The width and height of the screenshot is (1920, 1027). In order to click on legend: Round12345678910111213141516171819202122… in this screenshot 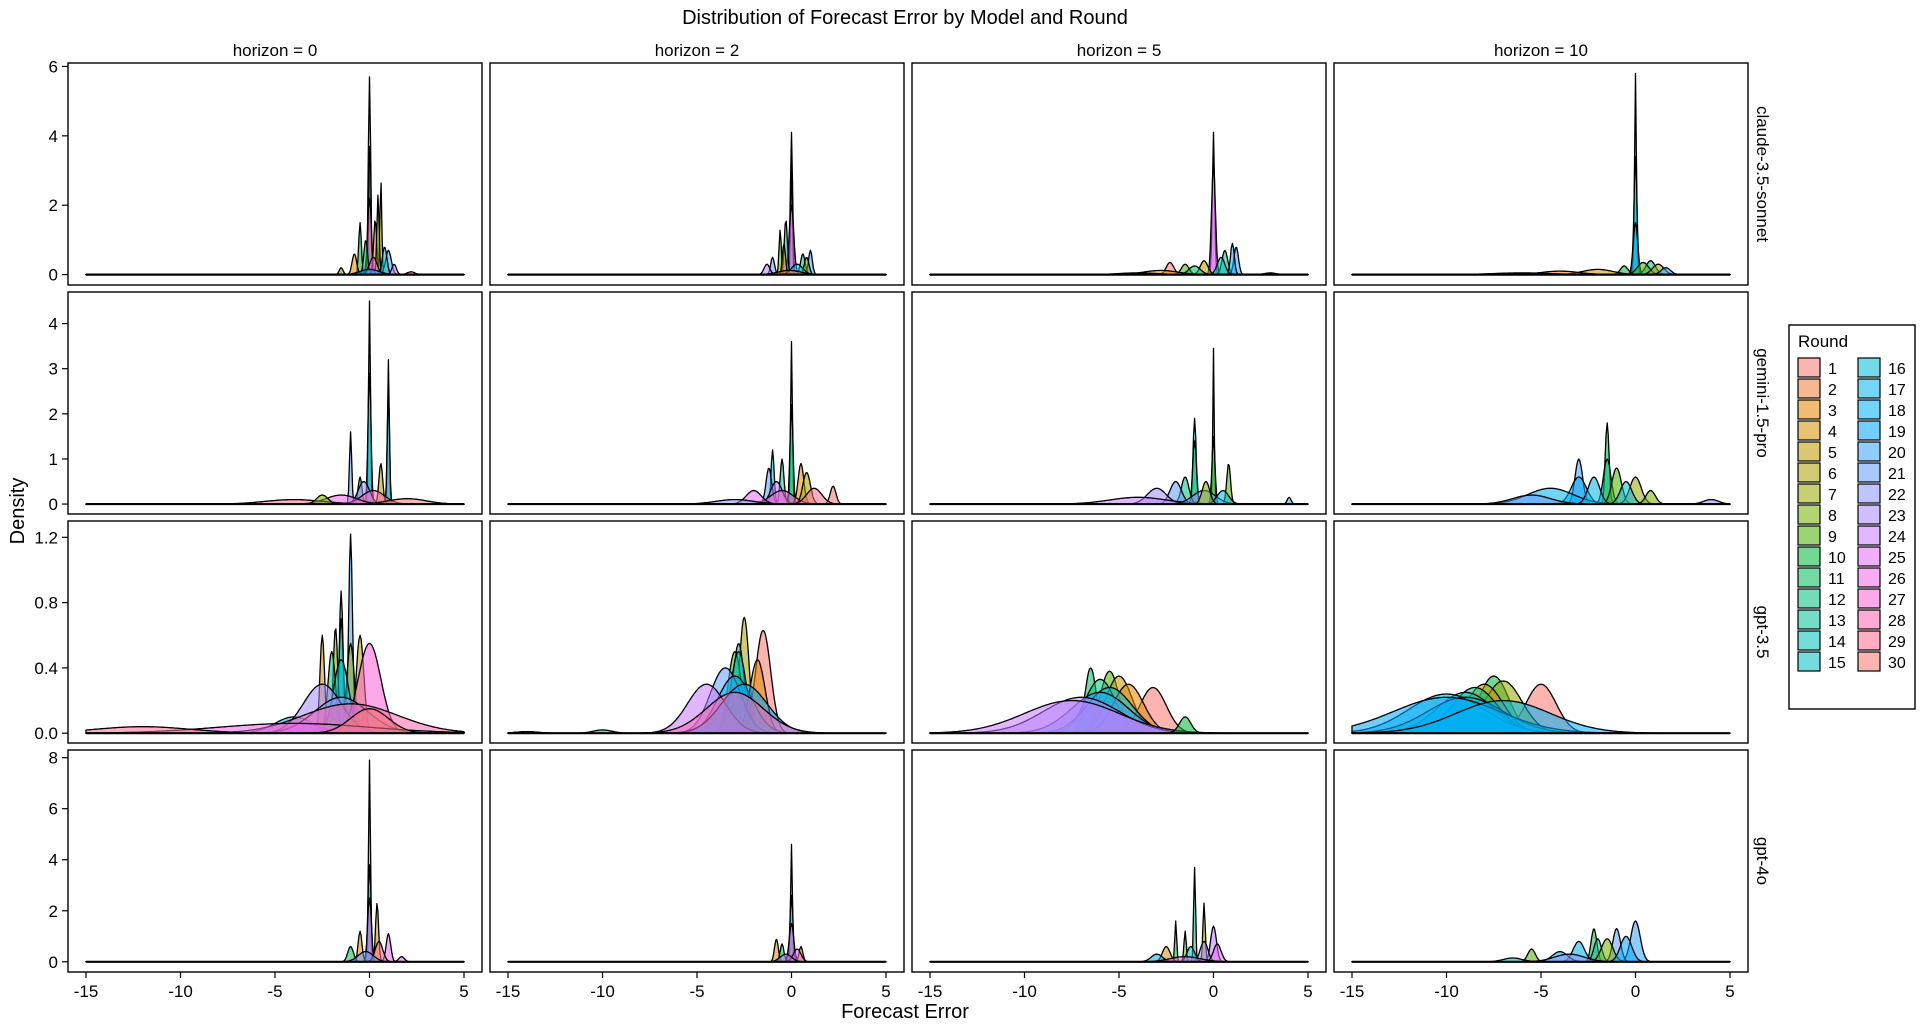, I will do `click(1852, 517)`.